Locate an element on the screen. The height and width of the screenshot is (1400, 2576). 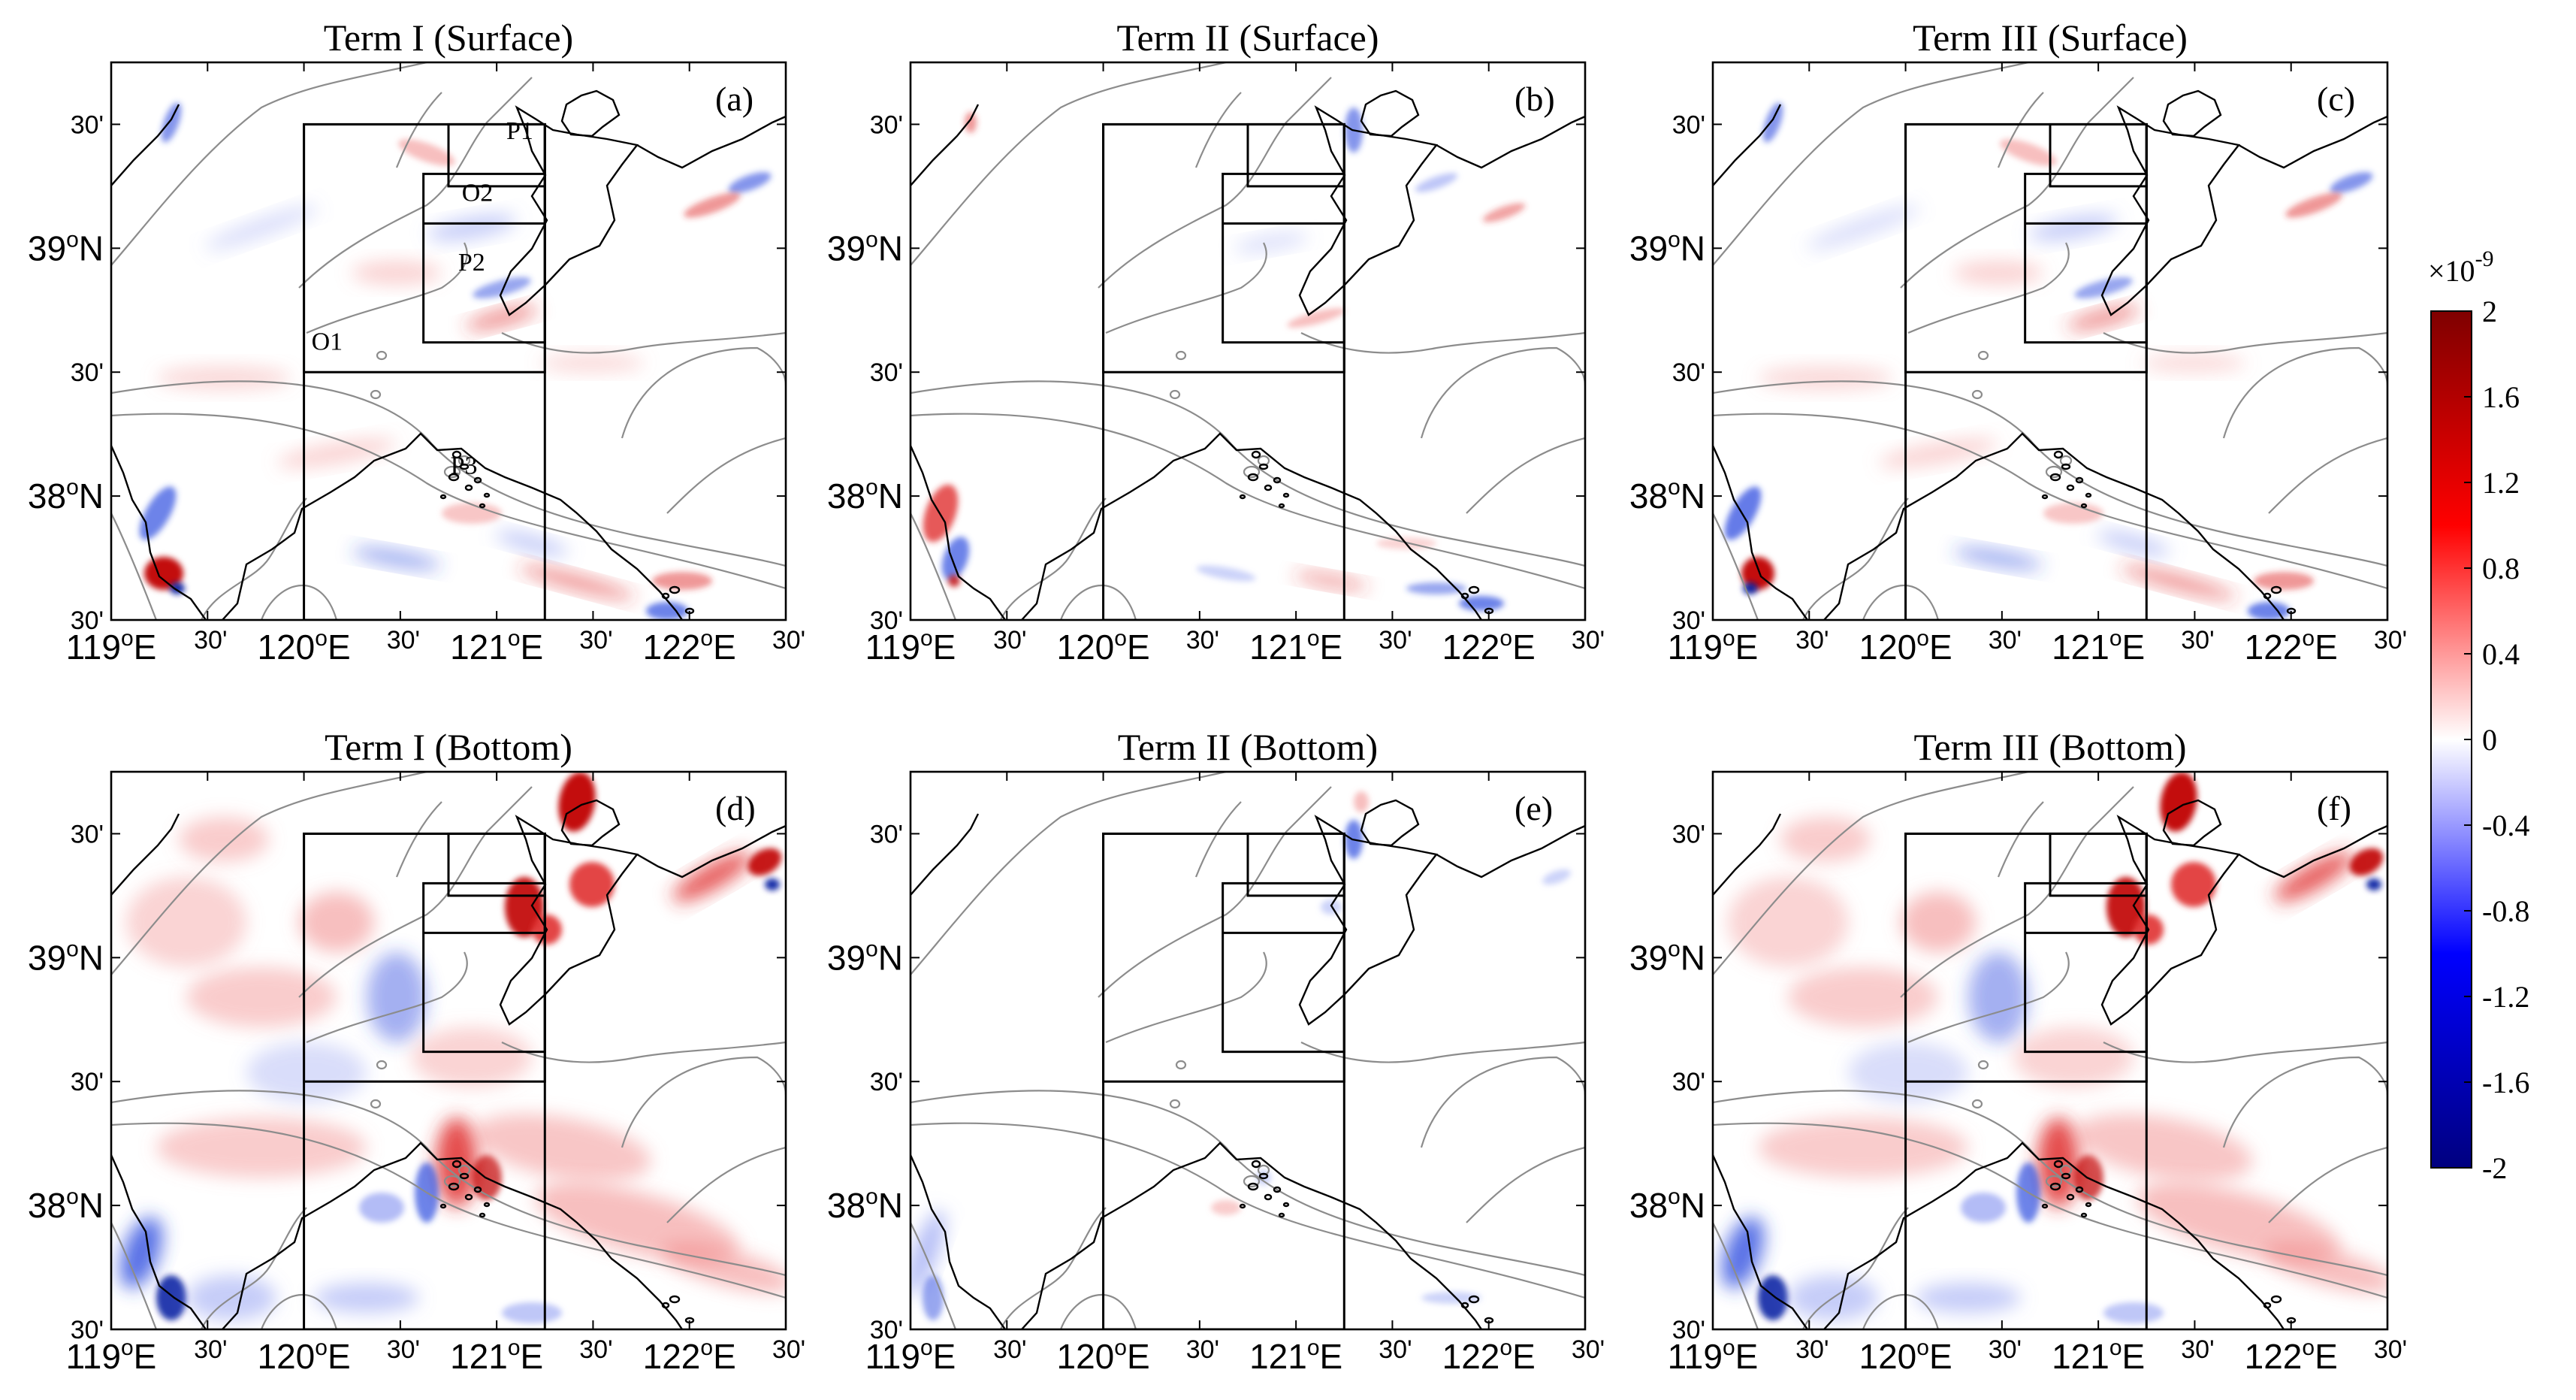
x-tick-label: 119oE is located at coordinates (1713, 1355).